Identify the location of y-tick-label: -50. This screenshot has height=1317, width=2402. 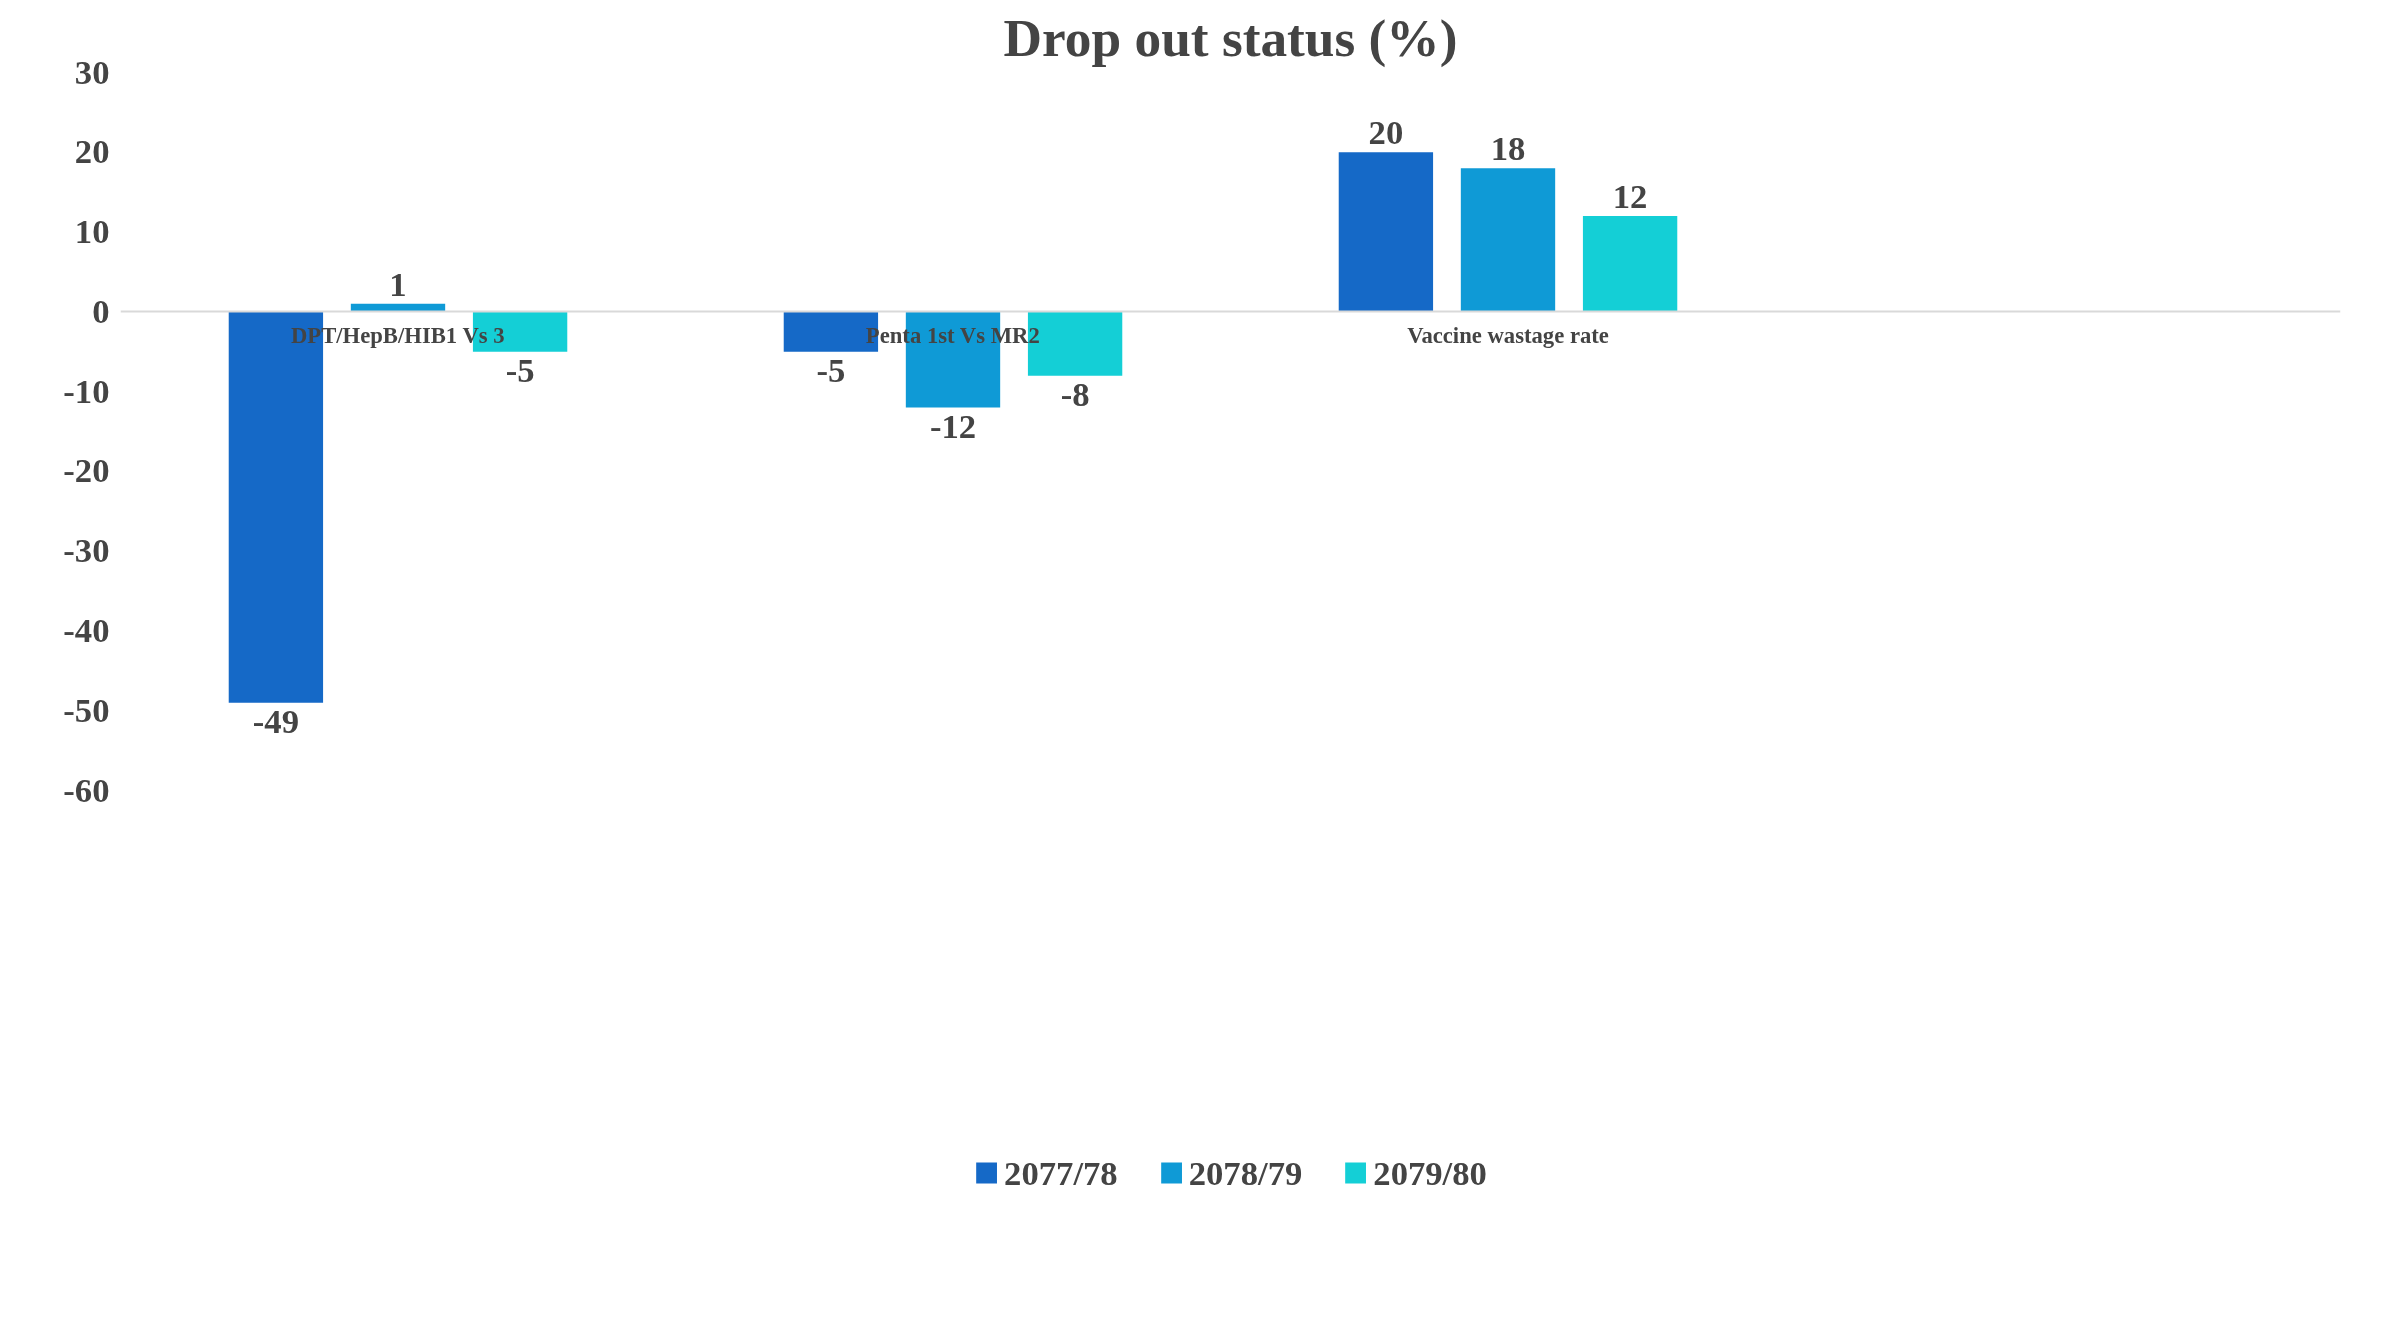
(86, 709).